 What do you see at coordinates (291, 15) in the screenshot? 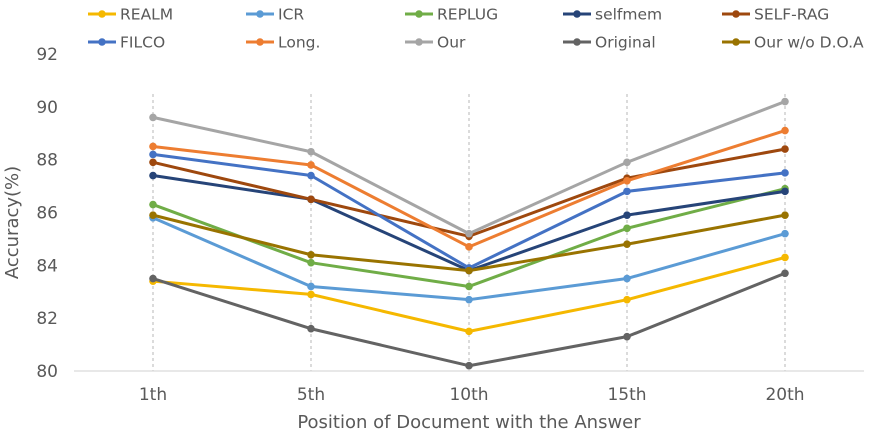
I see `legend-label: ICR` at bounding box center [291, 15].